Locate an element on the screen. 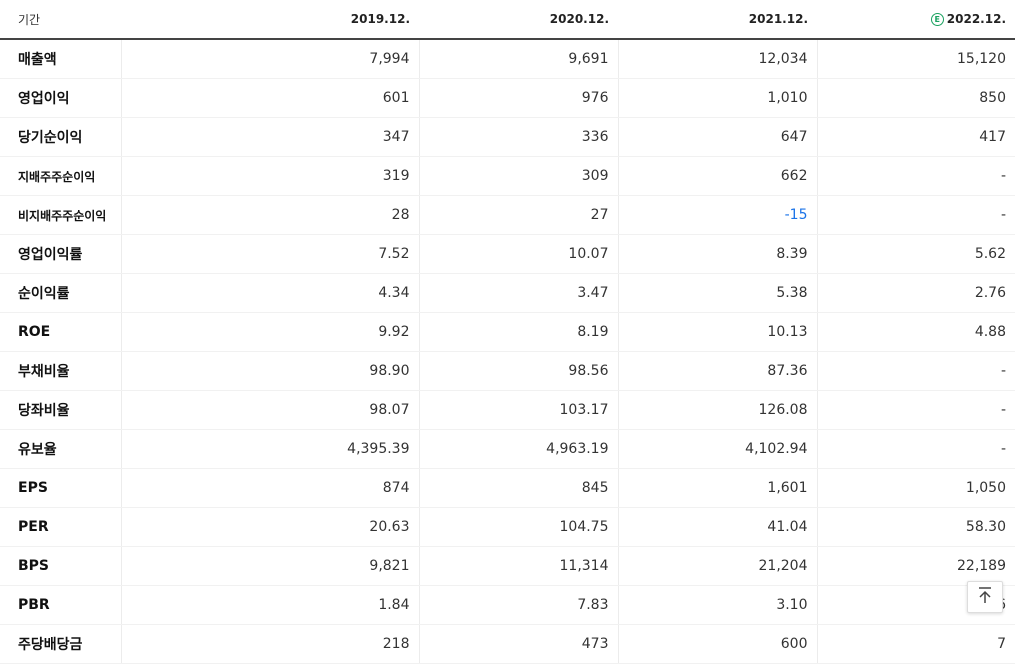 This screenshot has height=664, width=1015. table-cell: 21,204 is located at coordinates (717, 566).